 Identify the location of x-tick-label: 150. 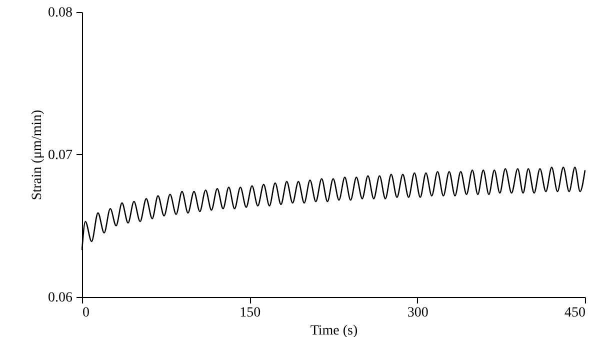
(250, 313).